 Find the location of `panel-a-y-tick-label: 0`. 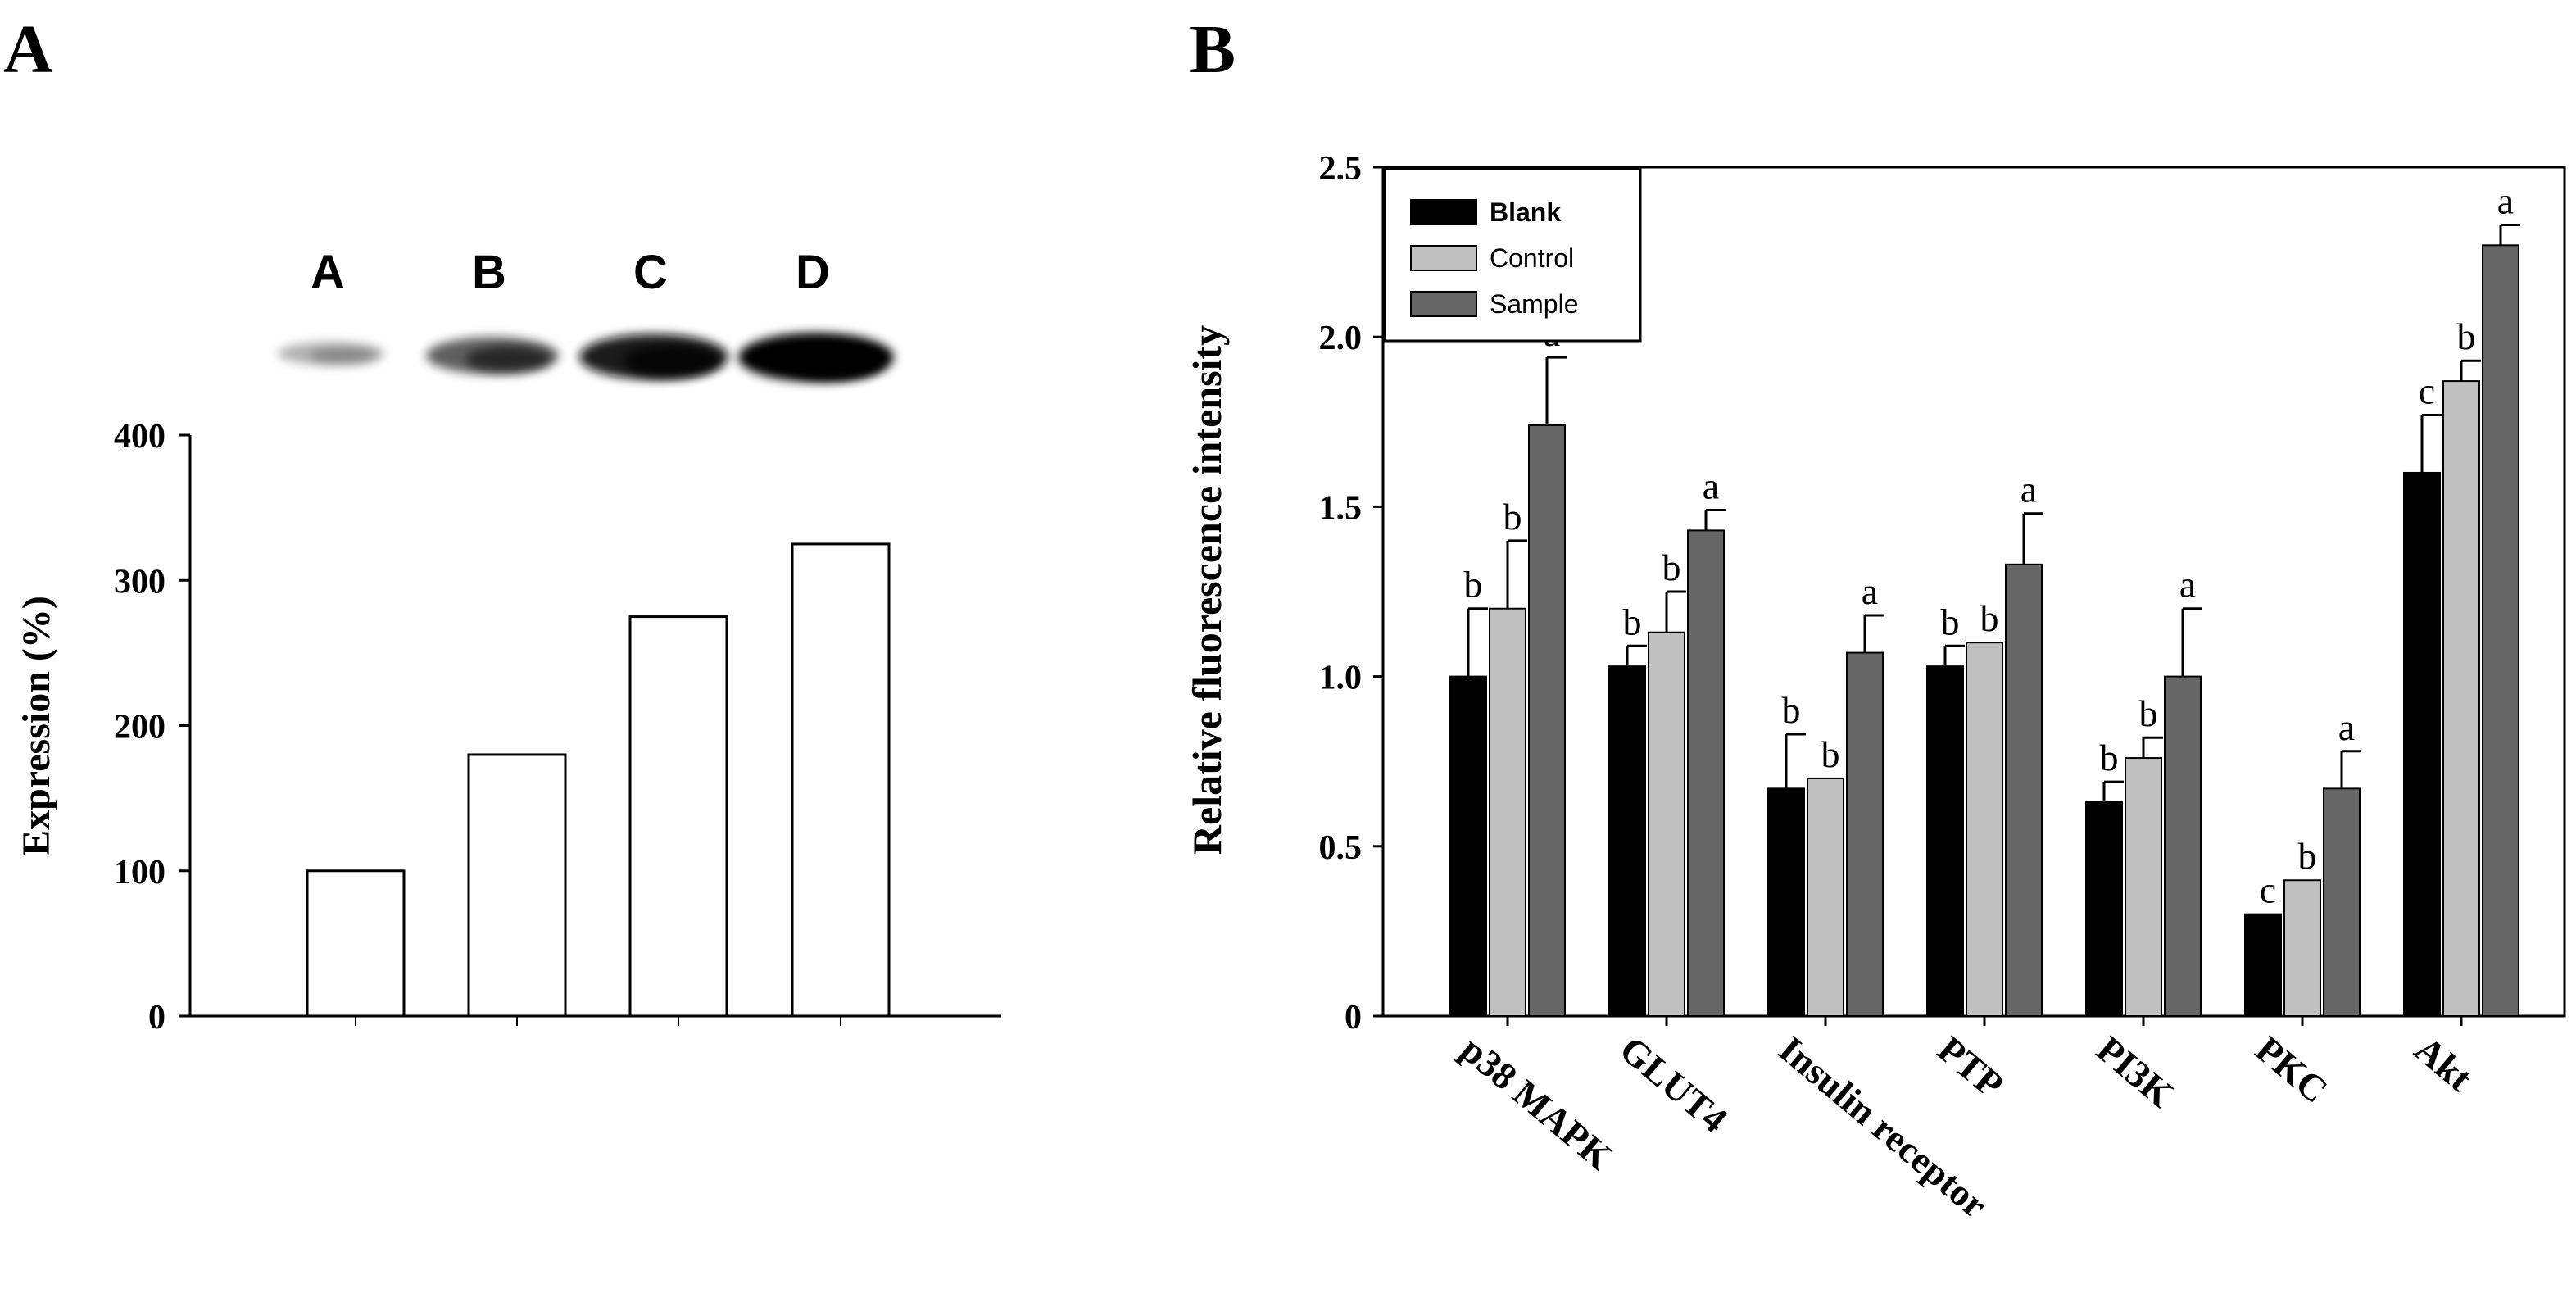

panel-a-y-tick-label: 0 is located at coordinates (157, 1018).